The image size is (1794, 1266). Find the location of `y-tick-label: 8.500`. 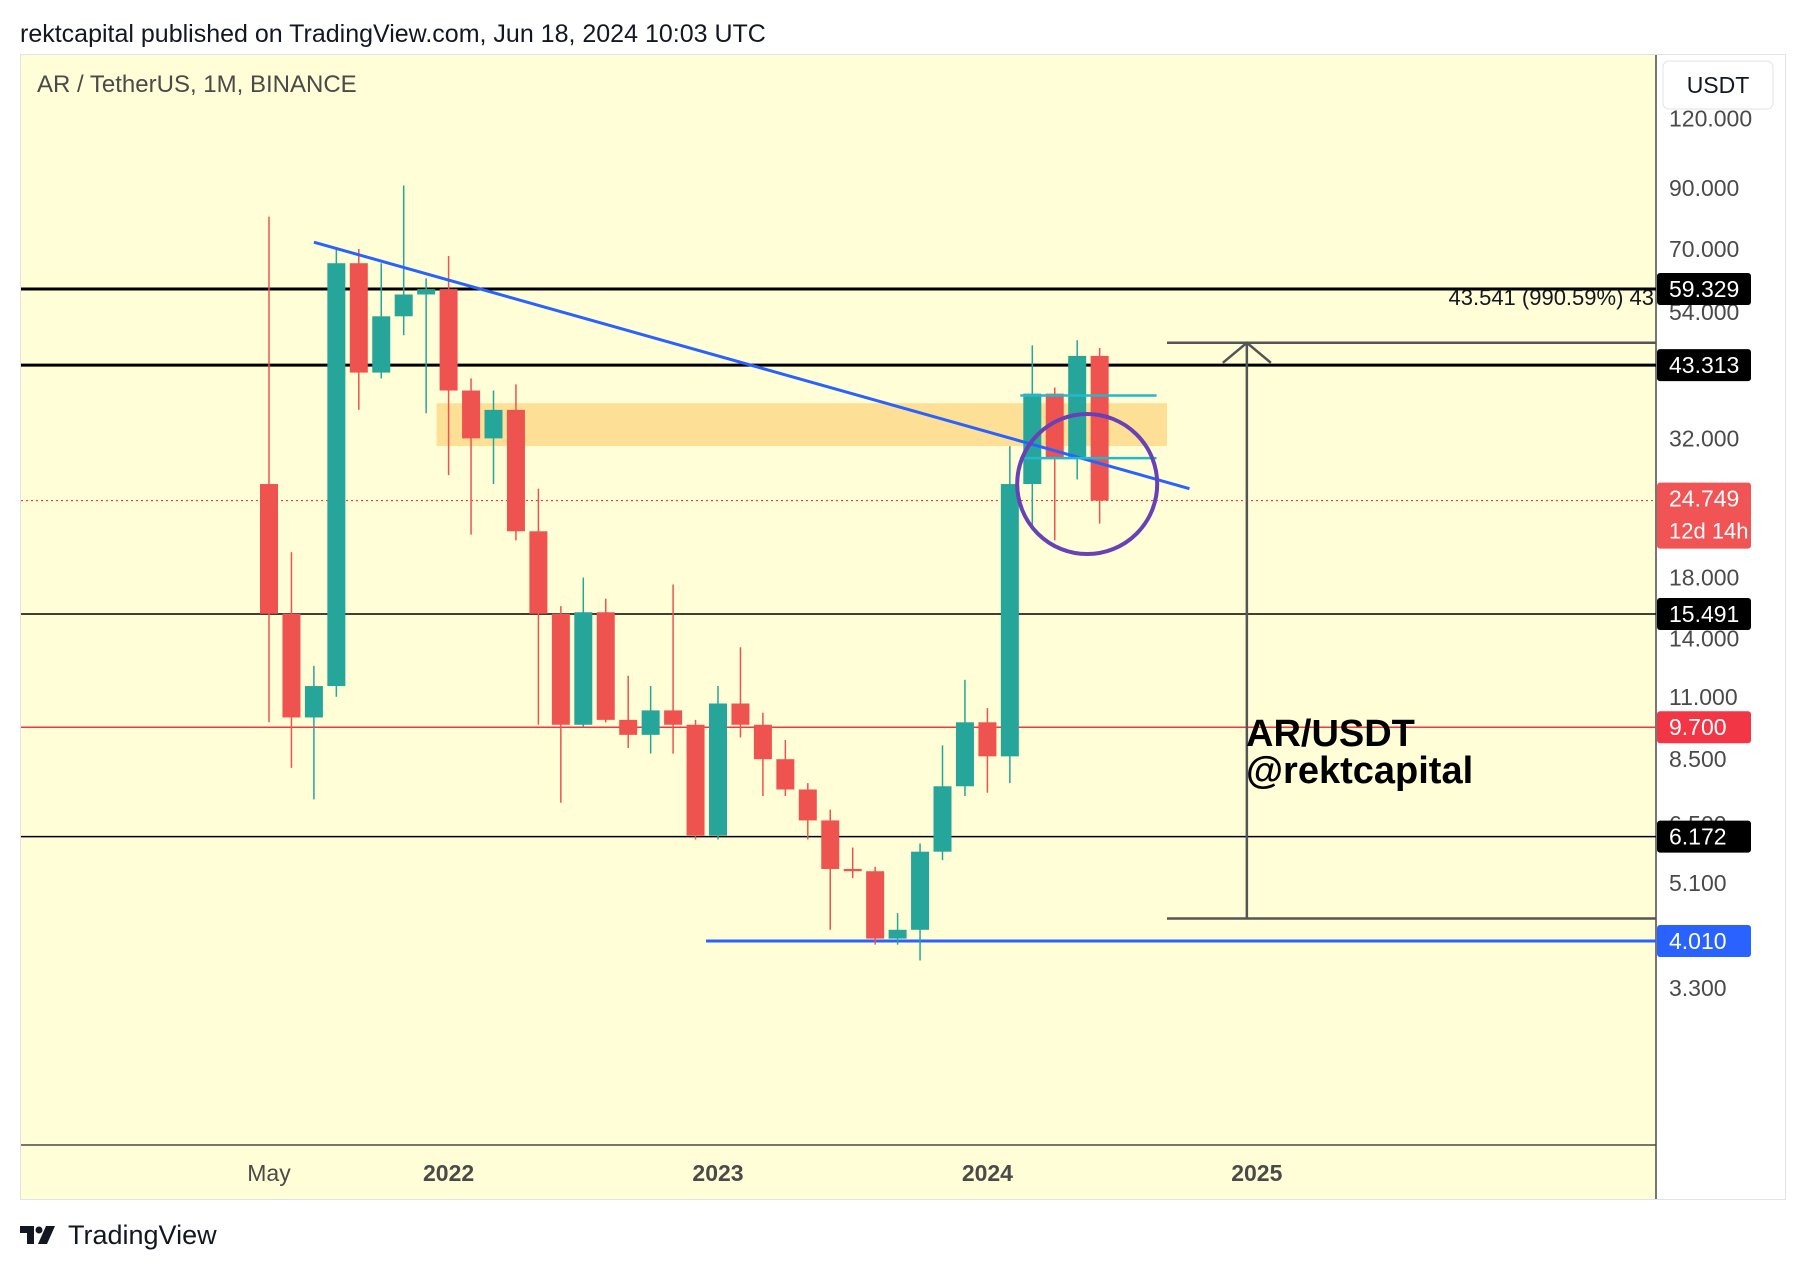

y-tick-label: 8.500 is located at coordinates (1698, 759).